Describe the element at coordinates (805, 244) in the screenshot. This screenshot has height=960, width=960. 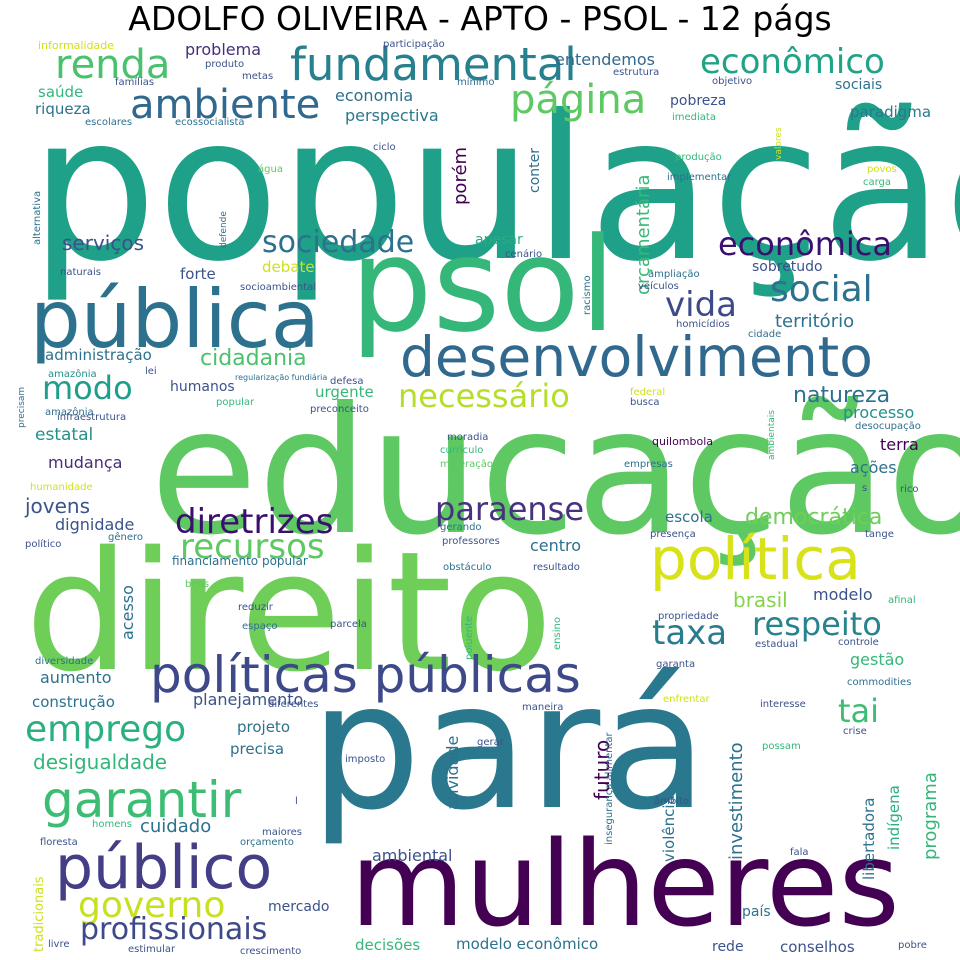
I see `word-economica: econômica` at that location.